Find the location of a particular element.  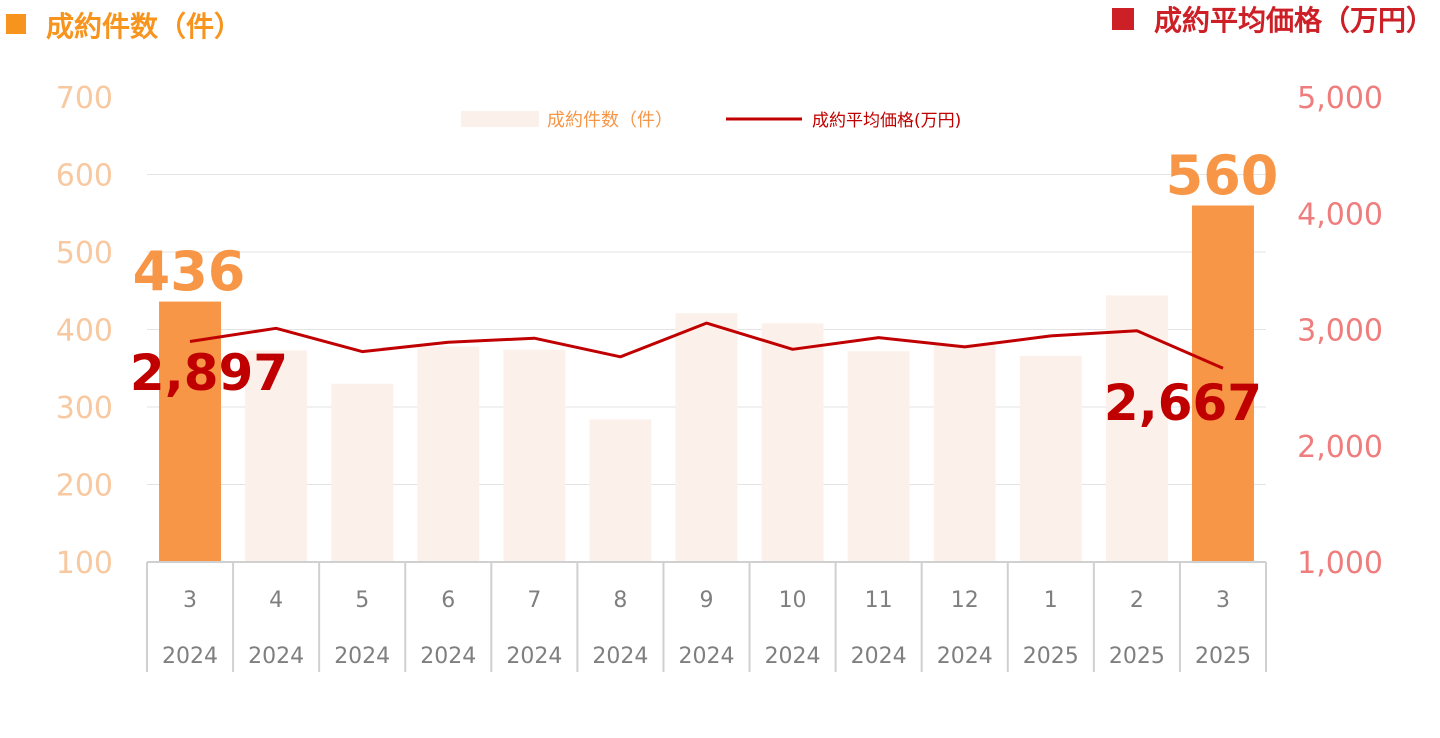

left-tick-label: 400 is located at coordinates (84, 331).